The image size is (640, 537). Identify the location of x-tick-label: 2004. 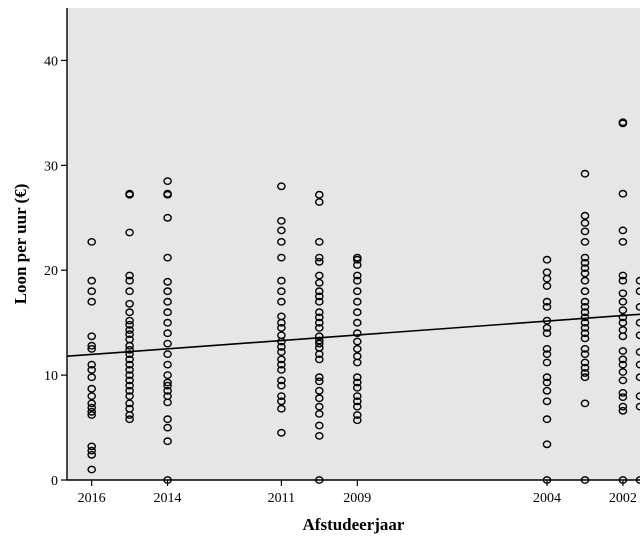
(547, 498).